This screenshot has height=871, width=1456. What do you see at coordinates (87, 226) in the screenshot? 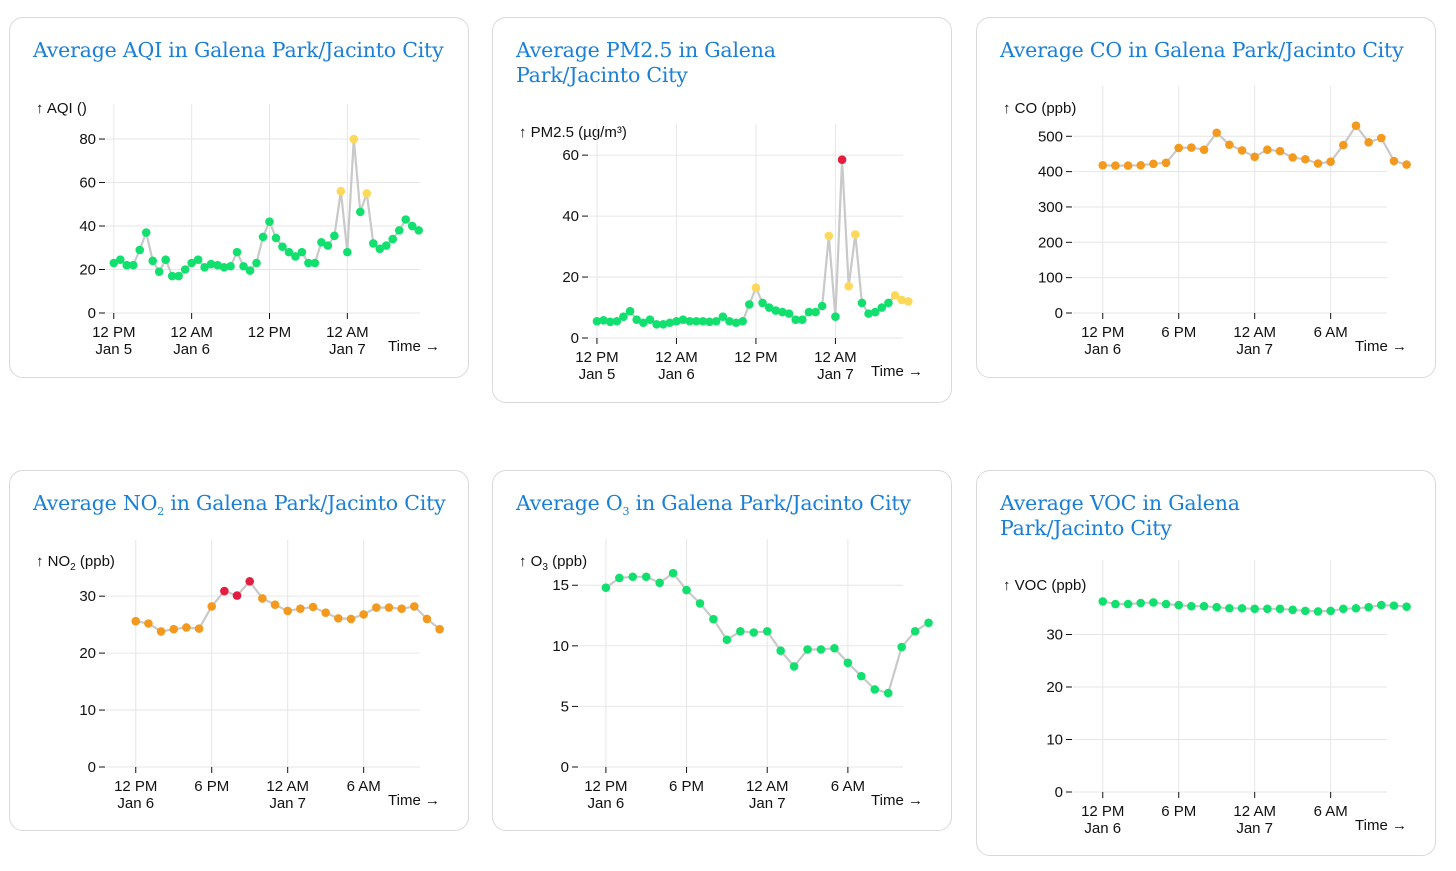
I see `y-tick-label: 40` at bounding box center [87, 226].